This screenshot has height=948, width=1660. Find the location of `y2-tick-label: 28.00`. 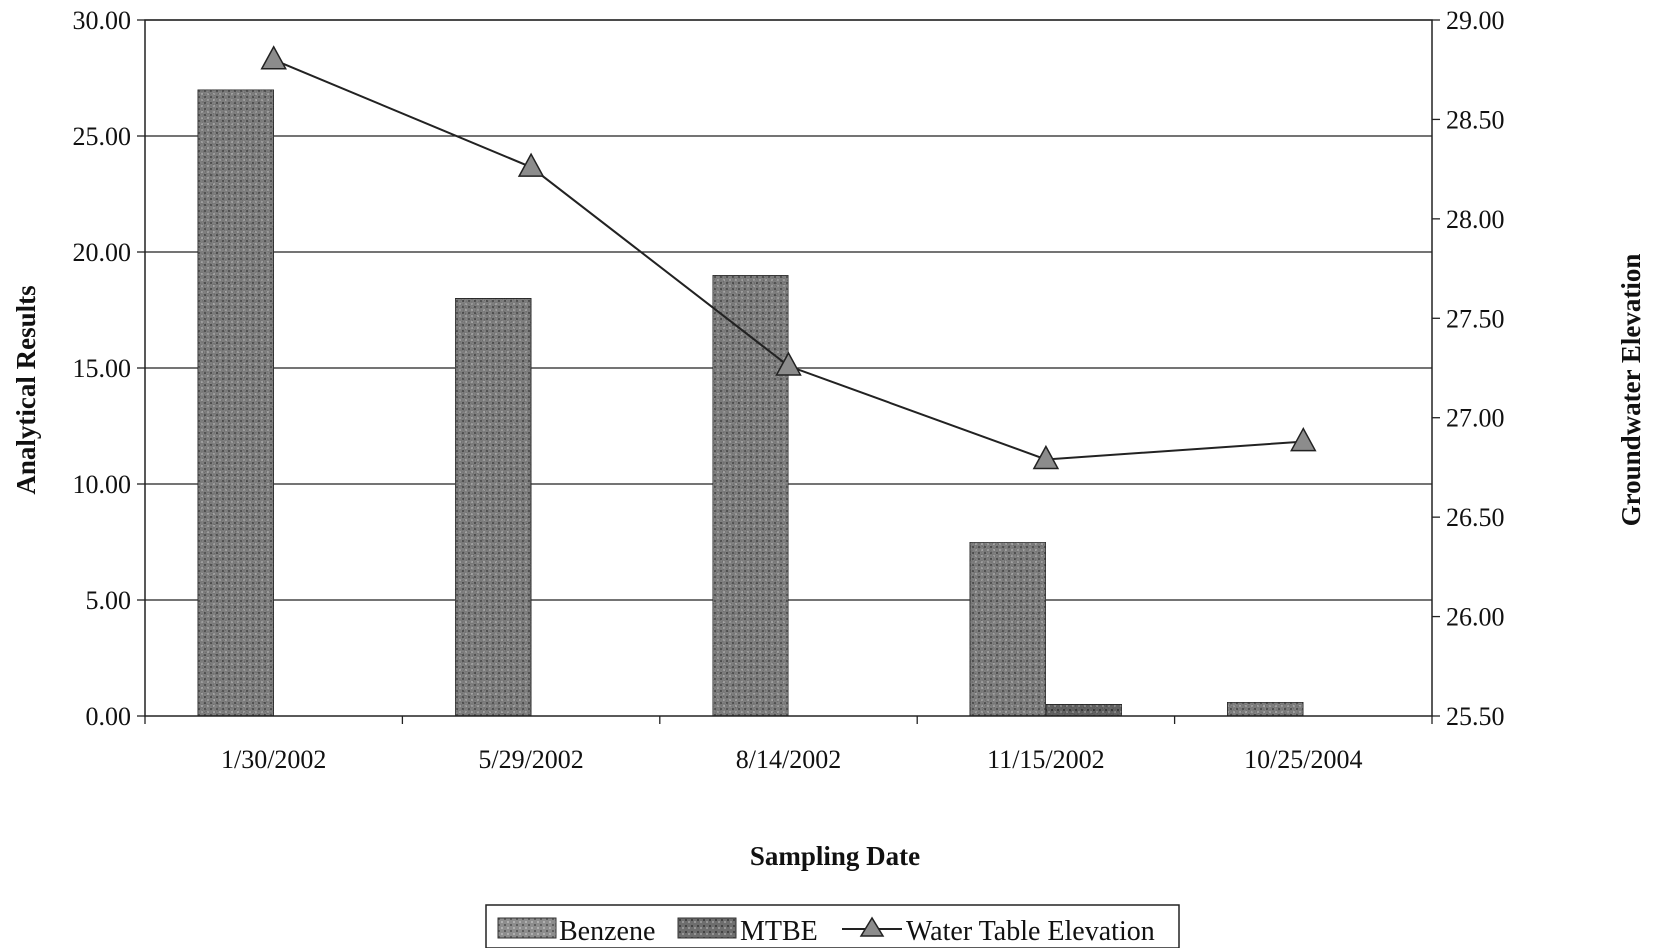

y2-tick-label: 28.00 is located at coordinates (1475, 219).